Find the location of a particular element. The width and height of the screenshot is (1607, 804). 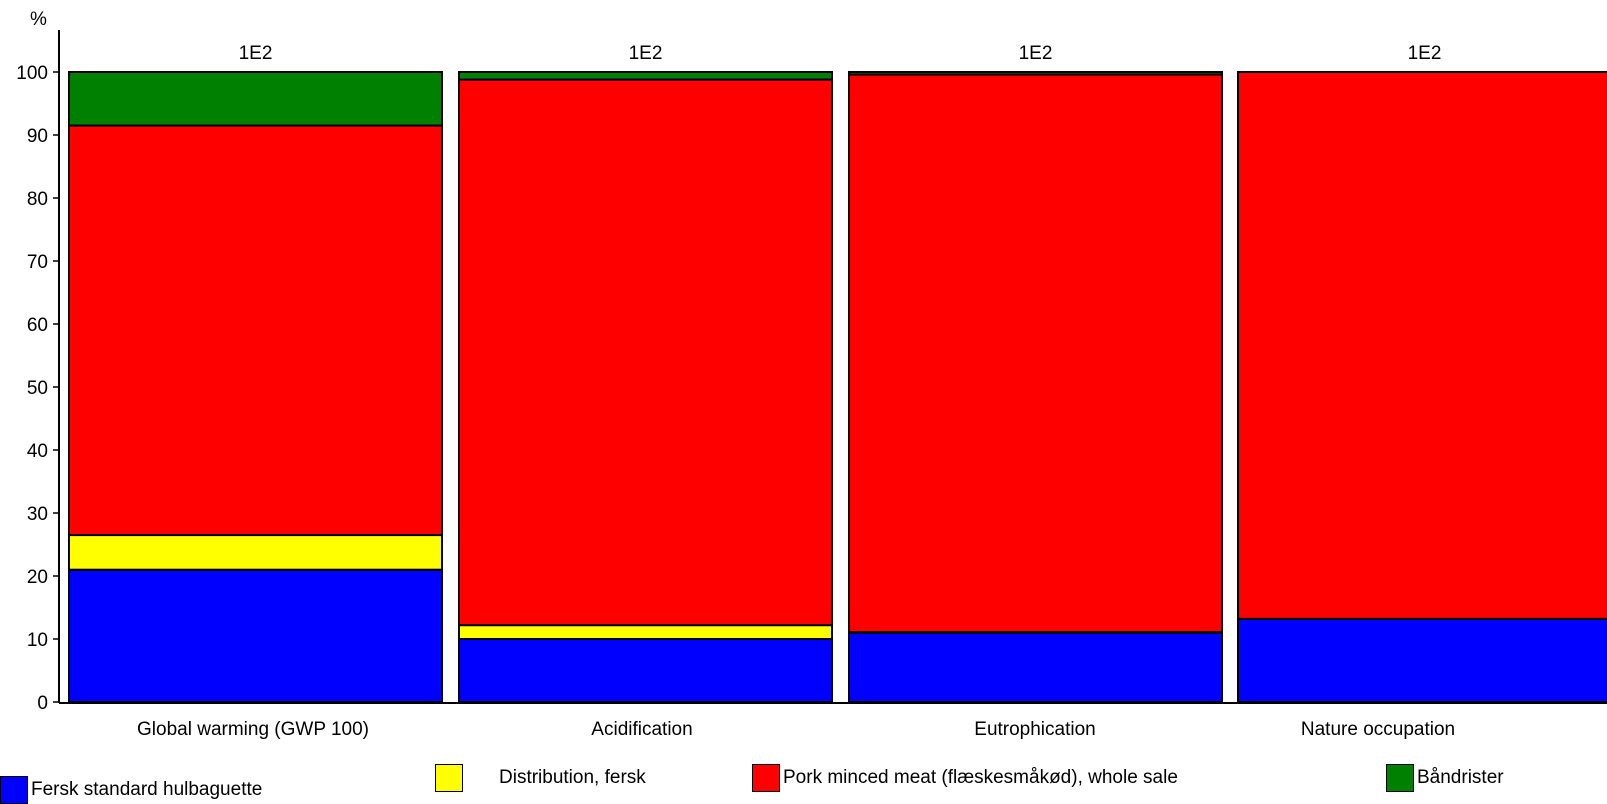

x-tick-label: Global warming (GWP 100) is located at coordinates (253, 729).